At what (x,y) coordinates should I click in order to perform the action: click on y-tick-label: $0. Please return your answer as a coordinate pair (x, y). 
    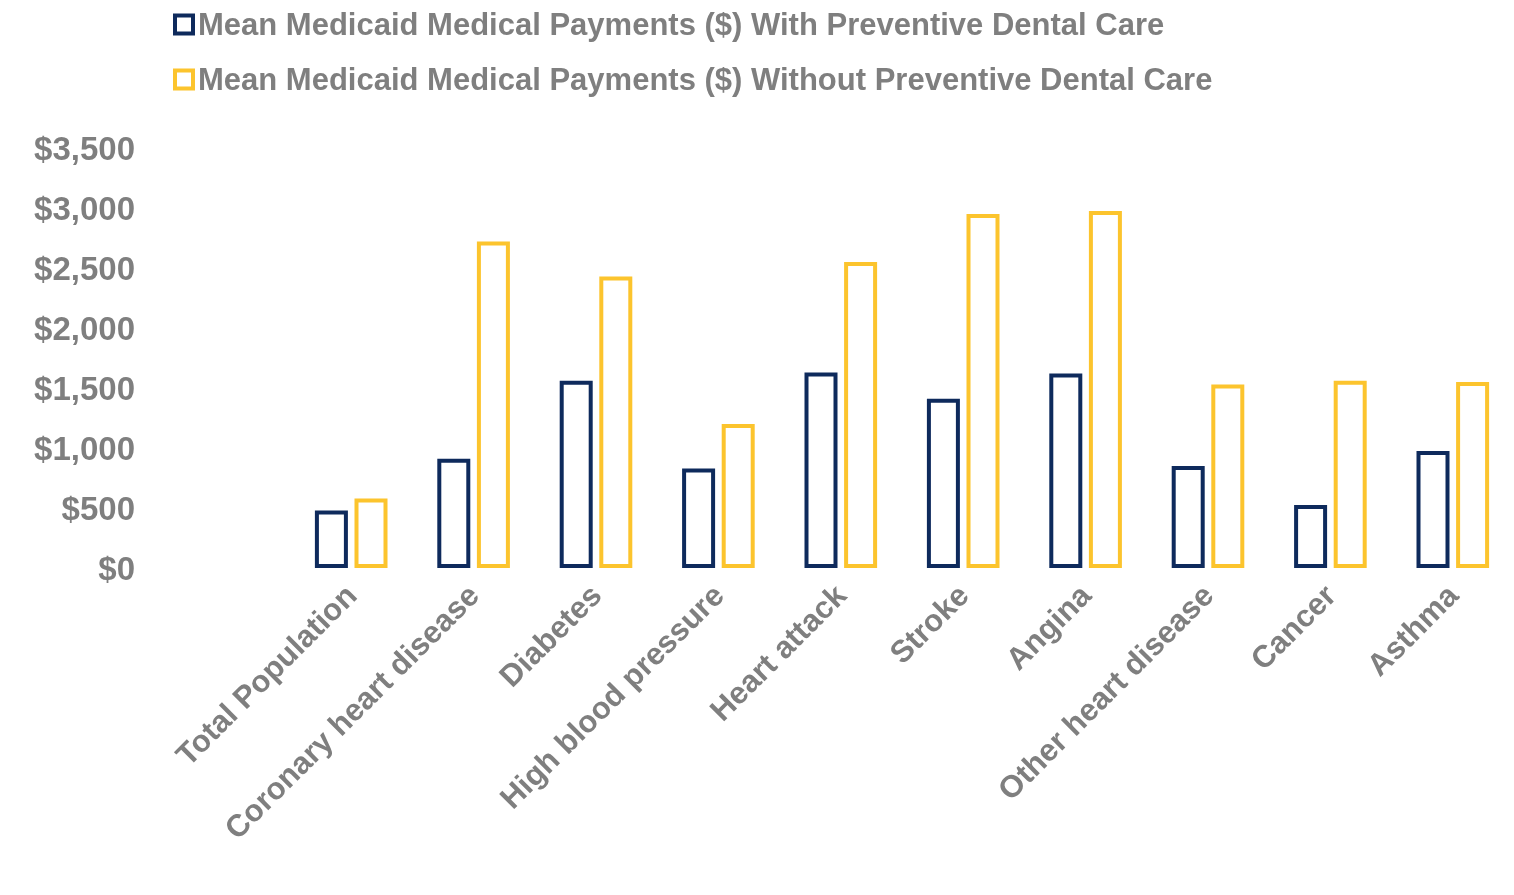
    Looking at the image, I should click on (116, 568).